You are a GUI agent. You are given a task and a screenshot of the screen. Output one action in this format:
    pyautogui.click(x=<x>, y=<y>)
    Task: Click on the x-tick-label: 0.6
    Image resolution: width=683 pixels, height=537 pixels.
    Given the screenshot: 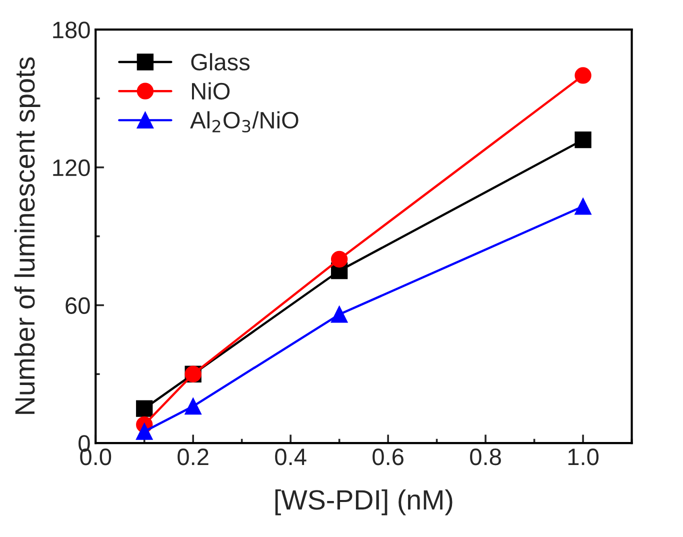 What is the action you would take?
    pyautogui.click(x=388, y=457)
    